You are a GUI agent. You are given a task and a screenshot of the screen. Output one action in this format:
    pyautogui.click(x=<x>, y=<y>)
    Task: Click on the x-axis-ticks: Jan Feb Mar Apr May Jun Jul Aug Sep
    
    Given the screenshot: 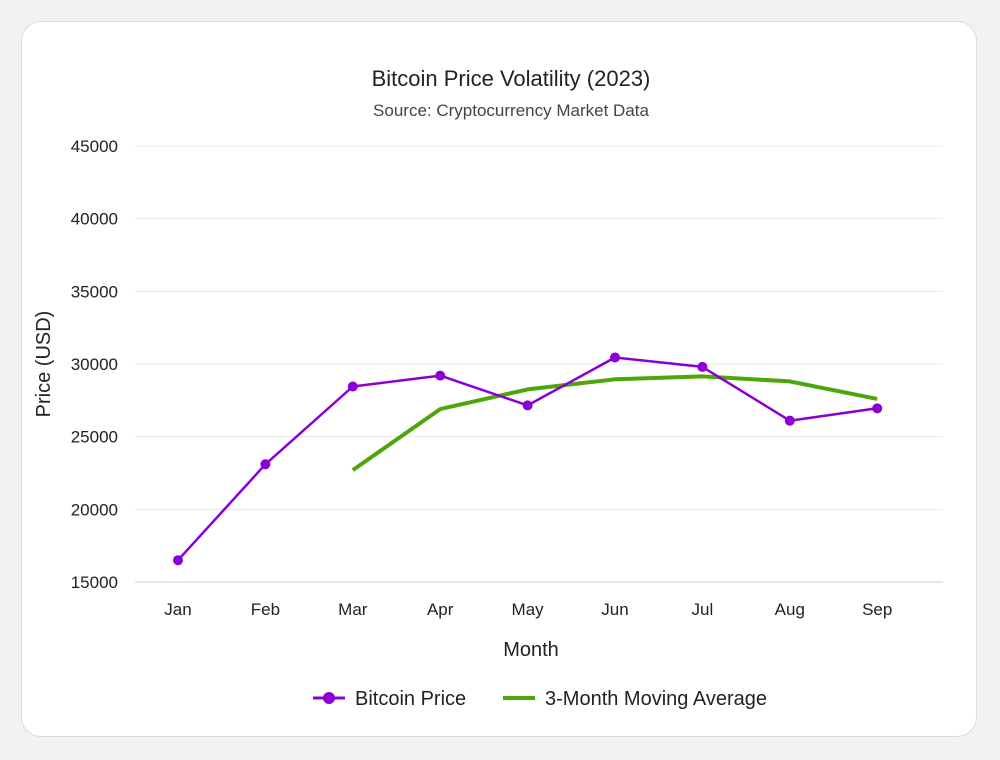 What is the action you would take?
    pyautogui.click(x=528, y=609)
    